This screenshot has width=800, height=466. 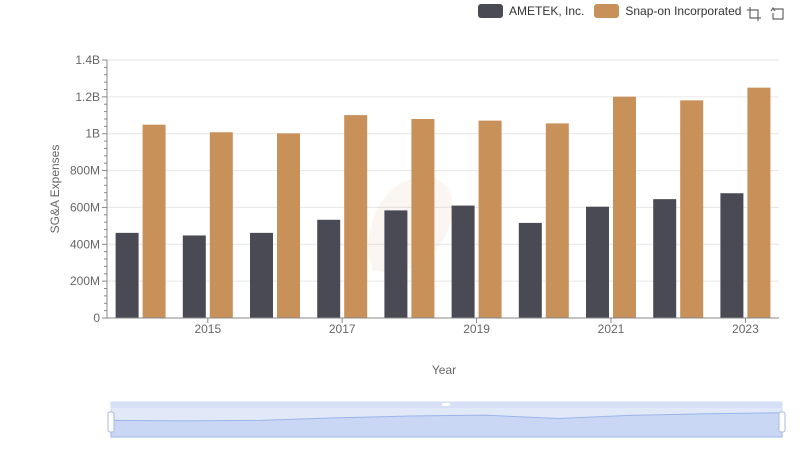 I want to click on legend-swatch-ametek, so click(x=490, y=11).